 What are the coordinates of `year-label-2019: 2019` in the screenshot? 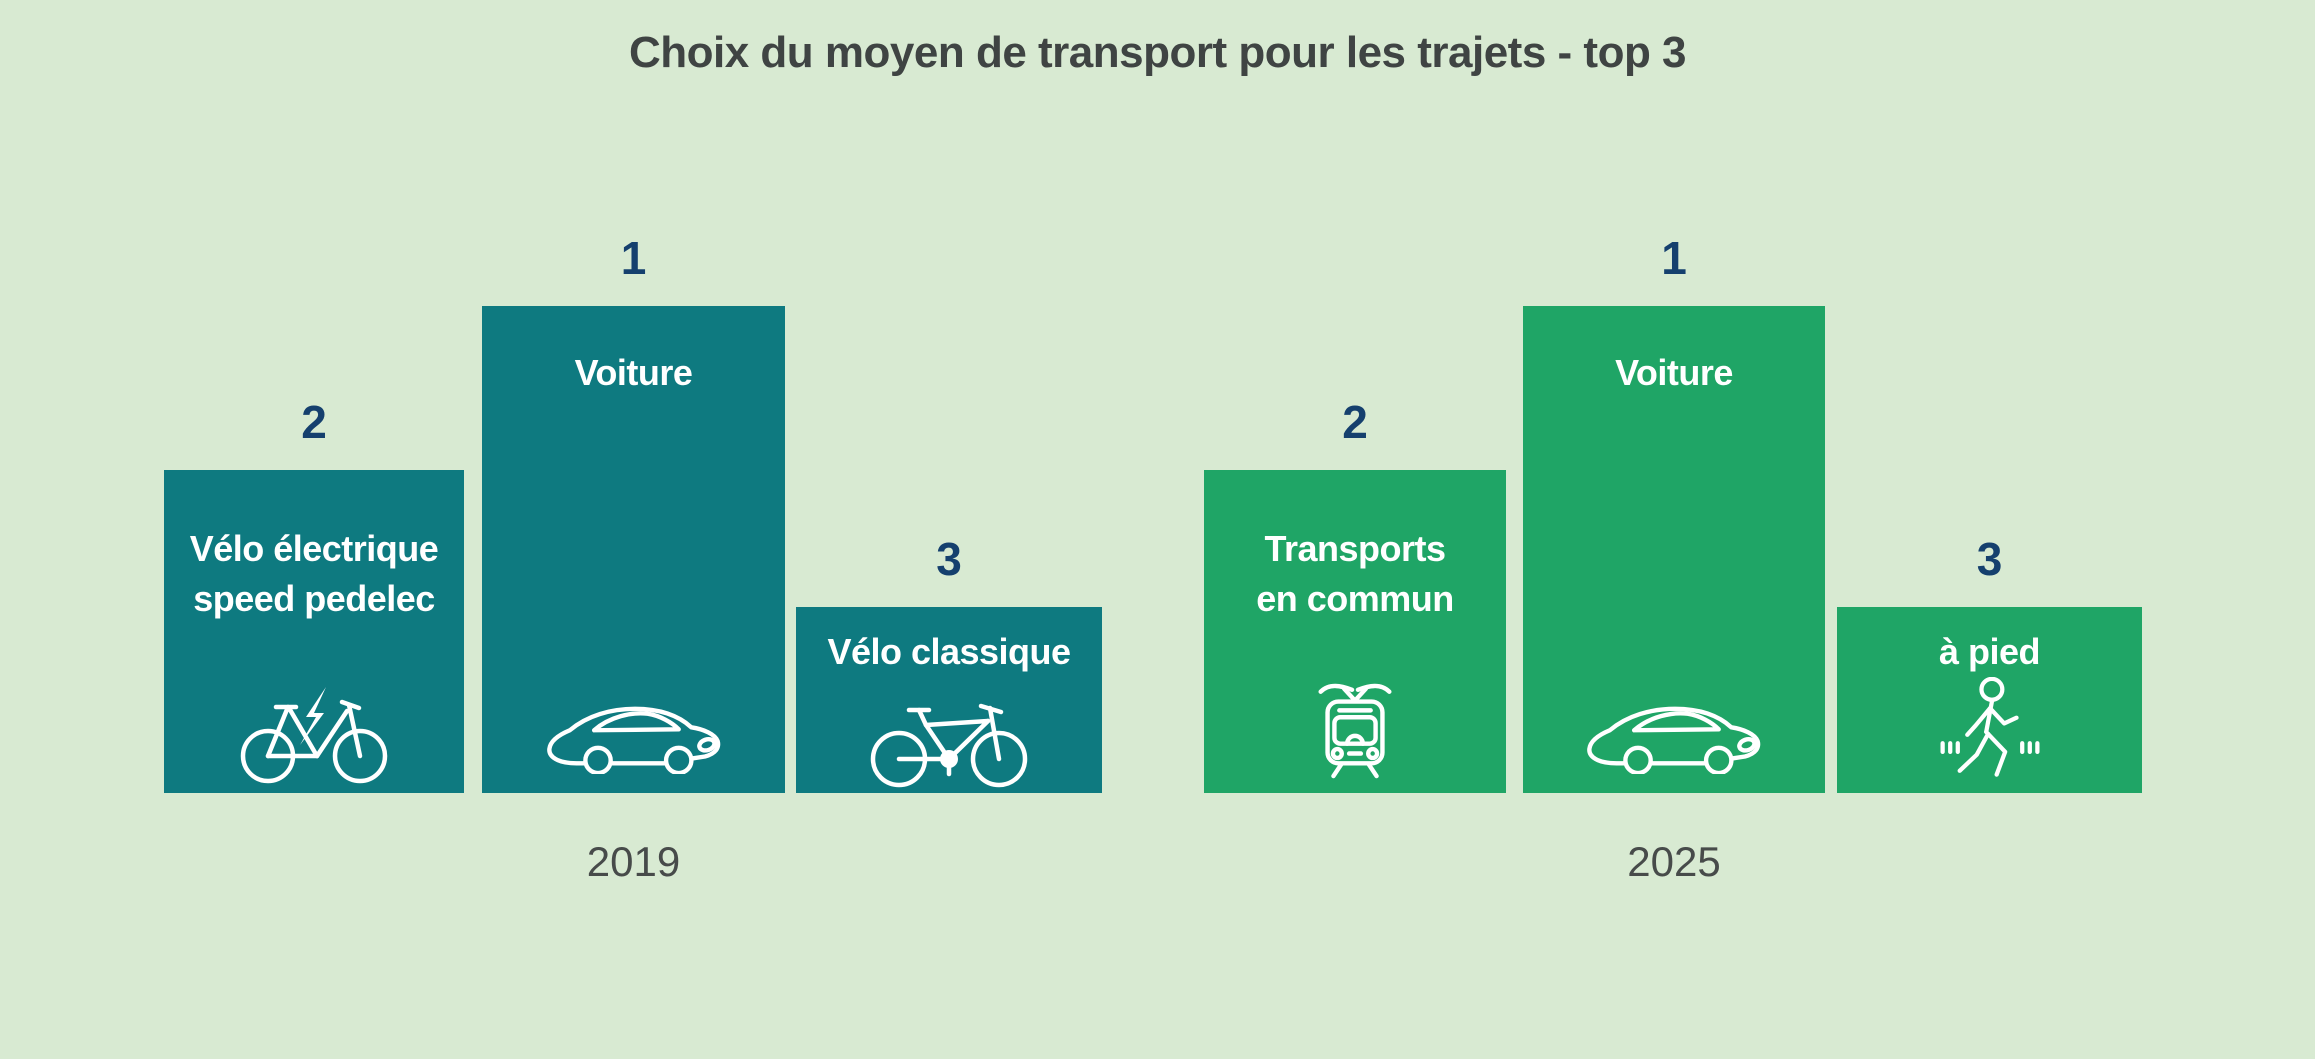 It's located at (633, 861).